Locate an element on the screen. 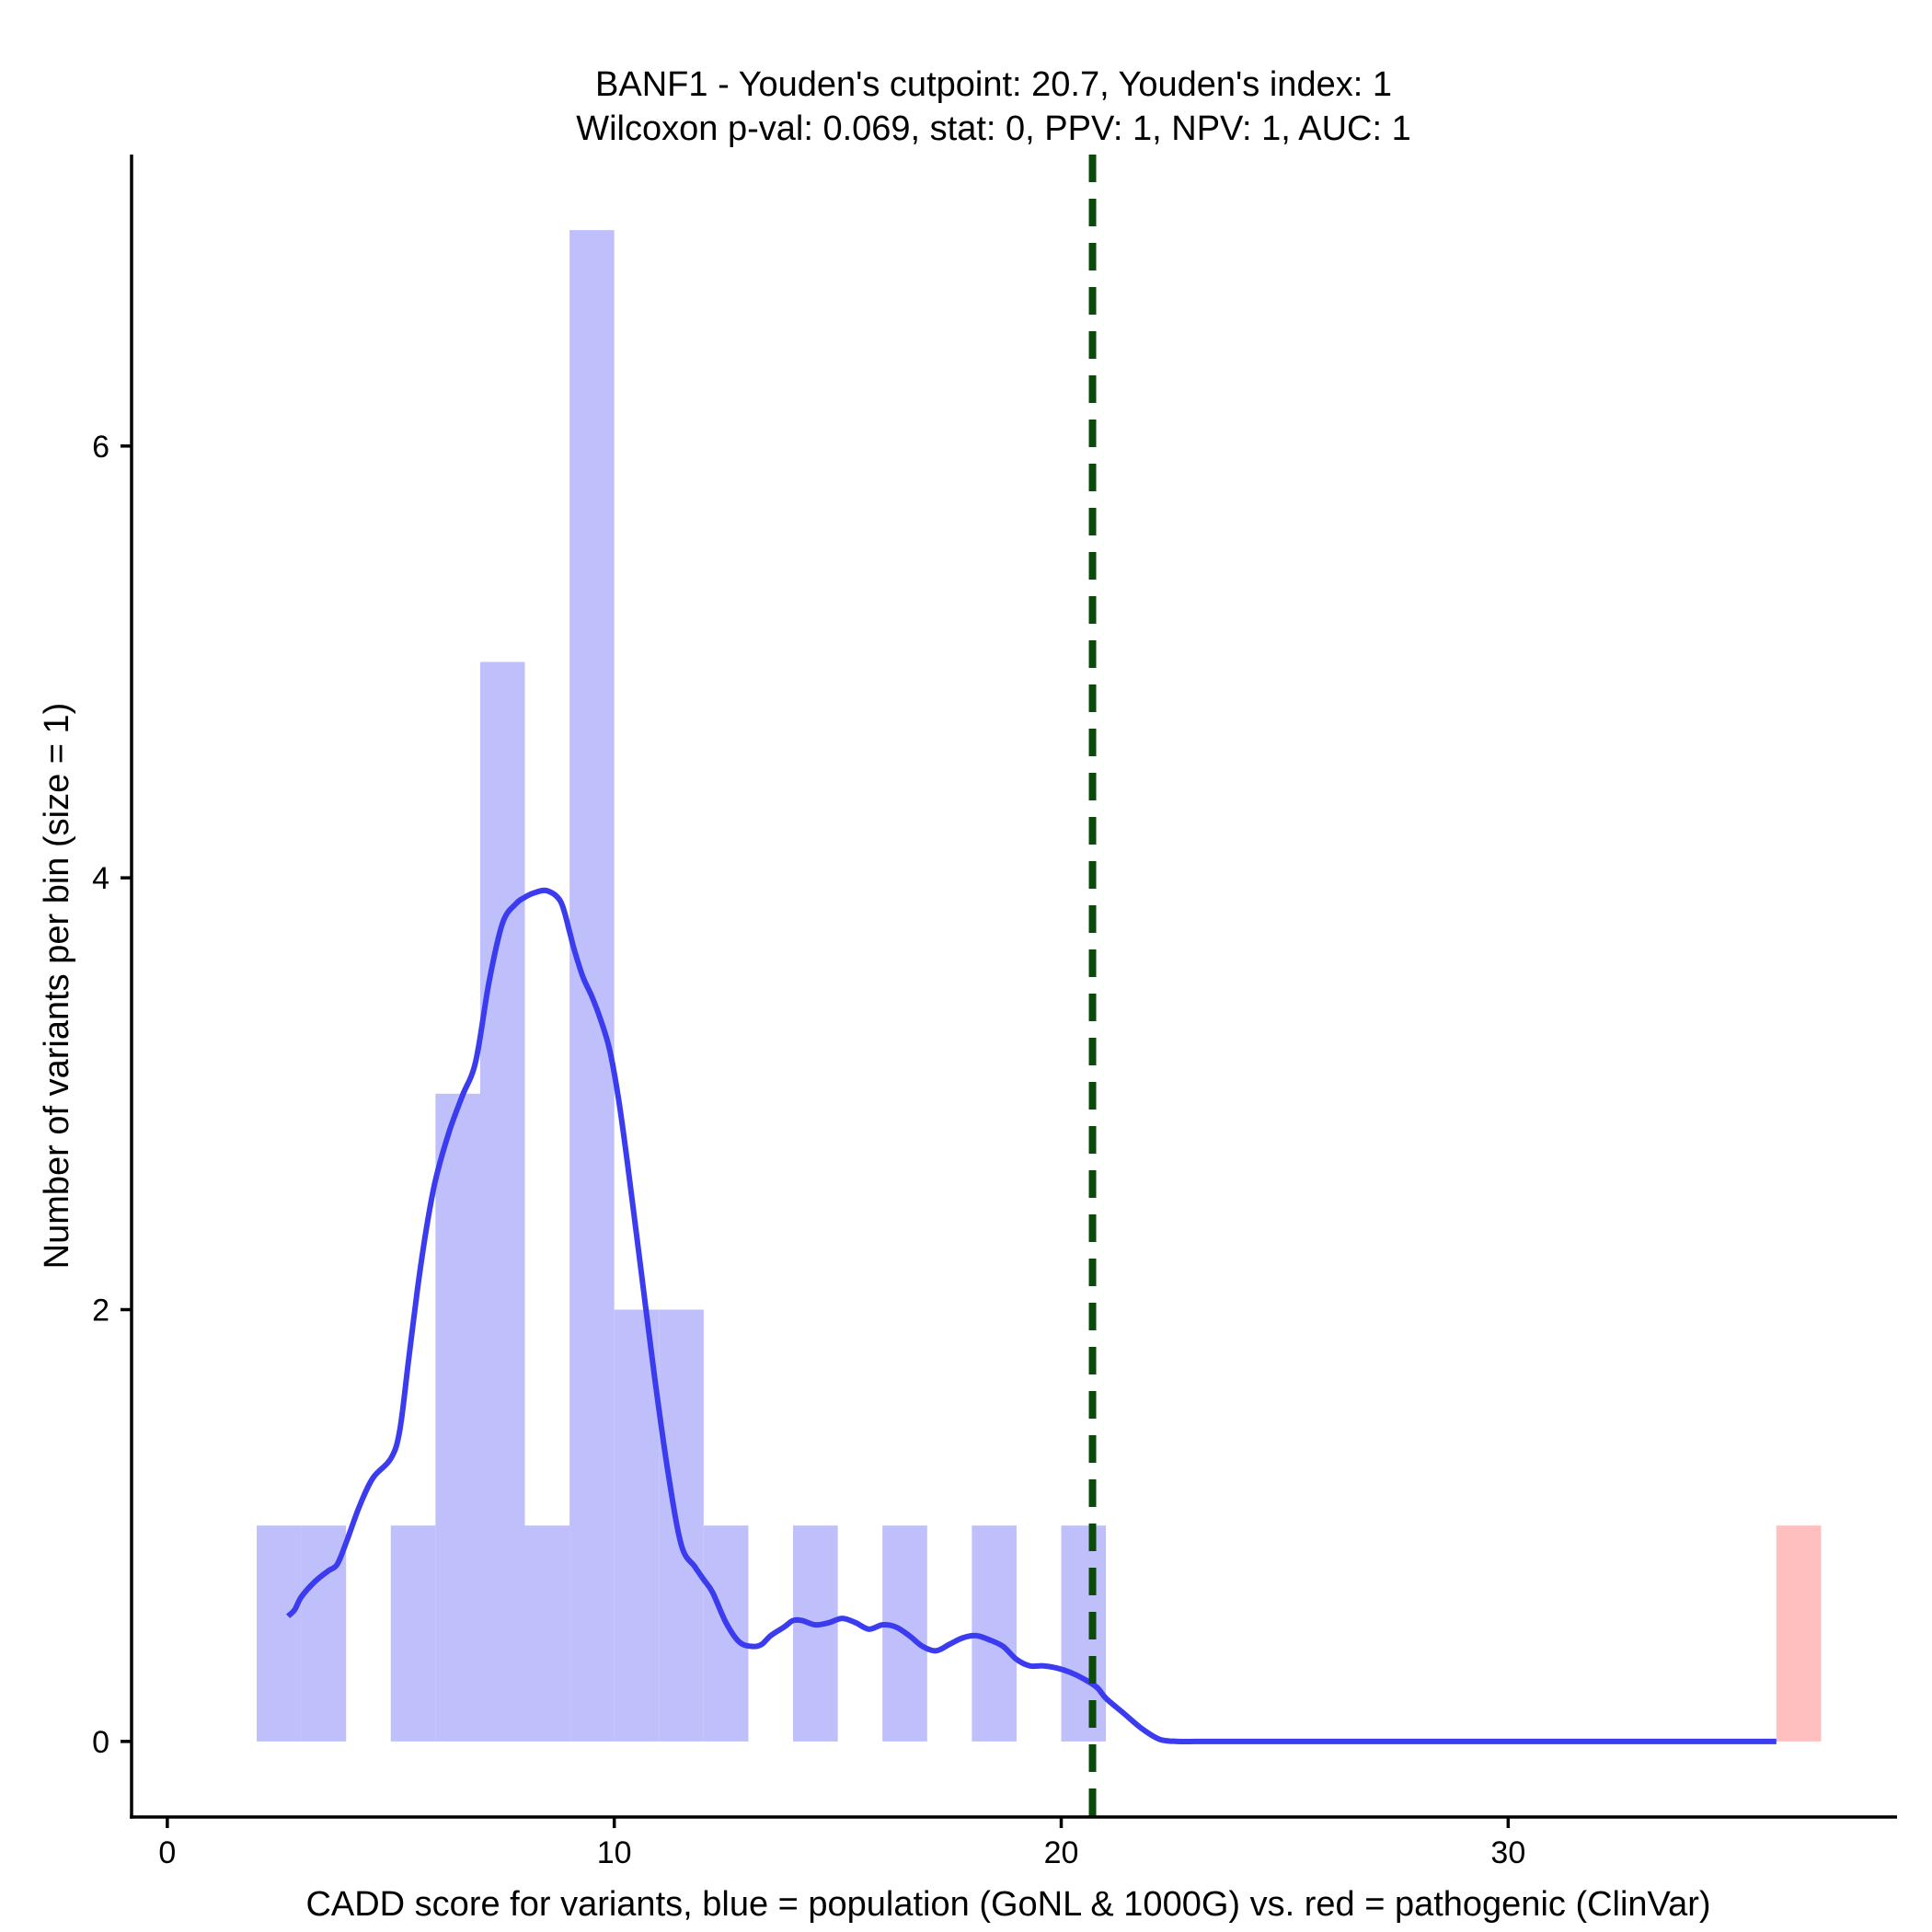  y-tick-label: 2 is located at coordinates (100, 1311).